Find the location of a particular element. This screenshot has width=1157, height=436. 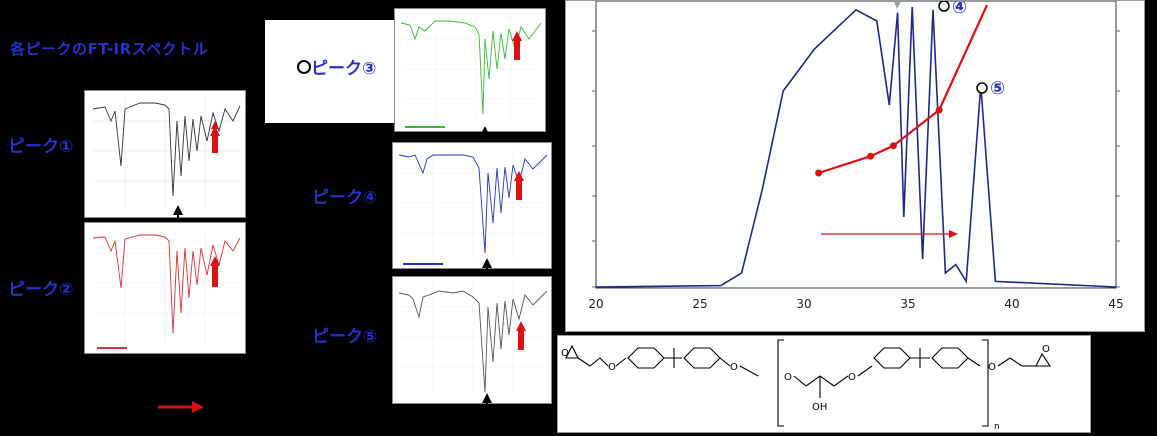

x-tick-label: 20 is located at coordinates (595, 304).